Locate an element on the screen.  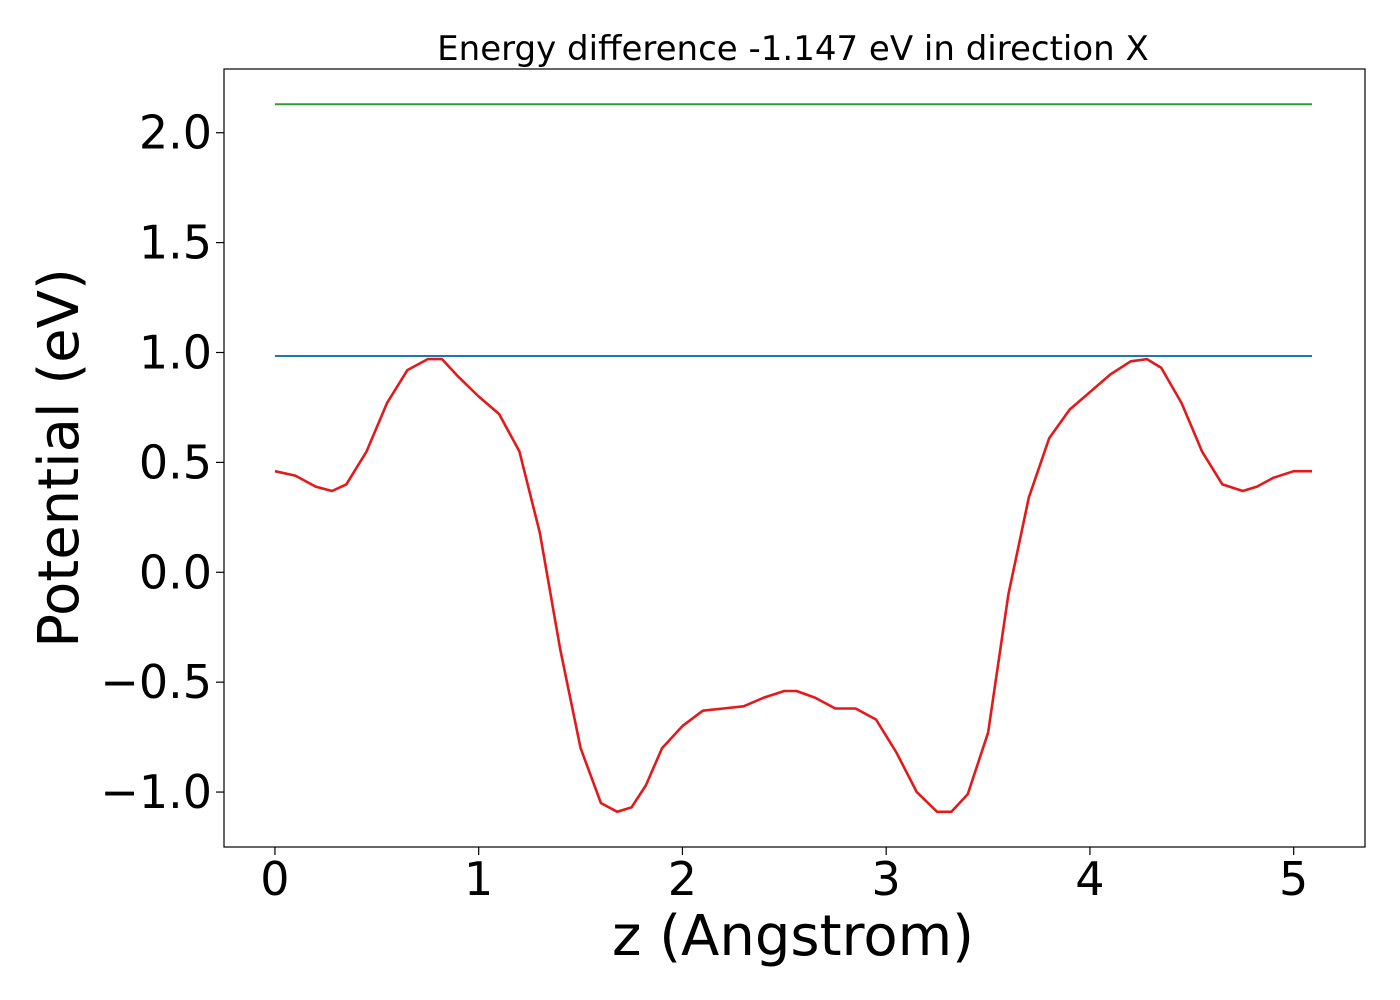
x-tick-label: 3 is located at coordinates (886, 879).